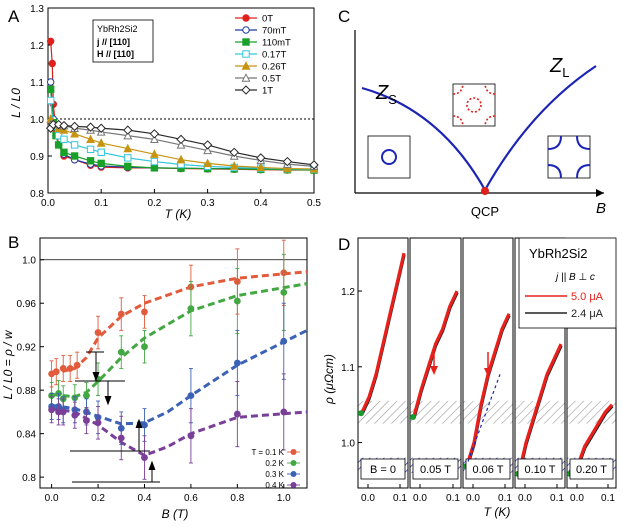  Describe the element at coordinates (497, 512) in the screenshot. I see `panel-d-xlabel: T (K)` at that location.